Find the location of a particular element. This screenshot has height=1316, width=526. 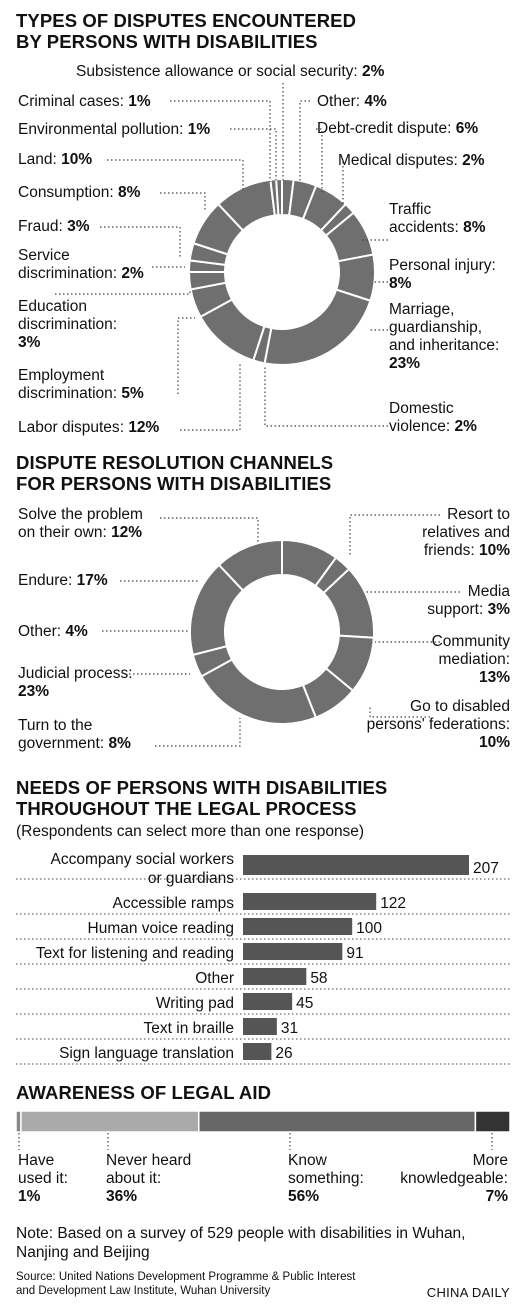

section2-title-line2: FOR PERSONS WITH DISABILITIES is located at coordinates (174, 483).